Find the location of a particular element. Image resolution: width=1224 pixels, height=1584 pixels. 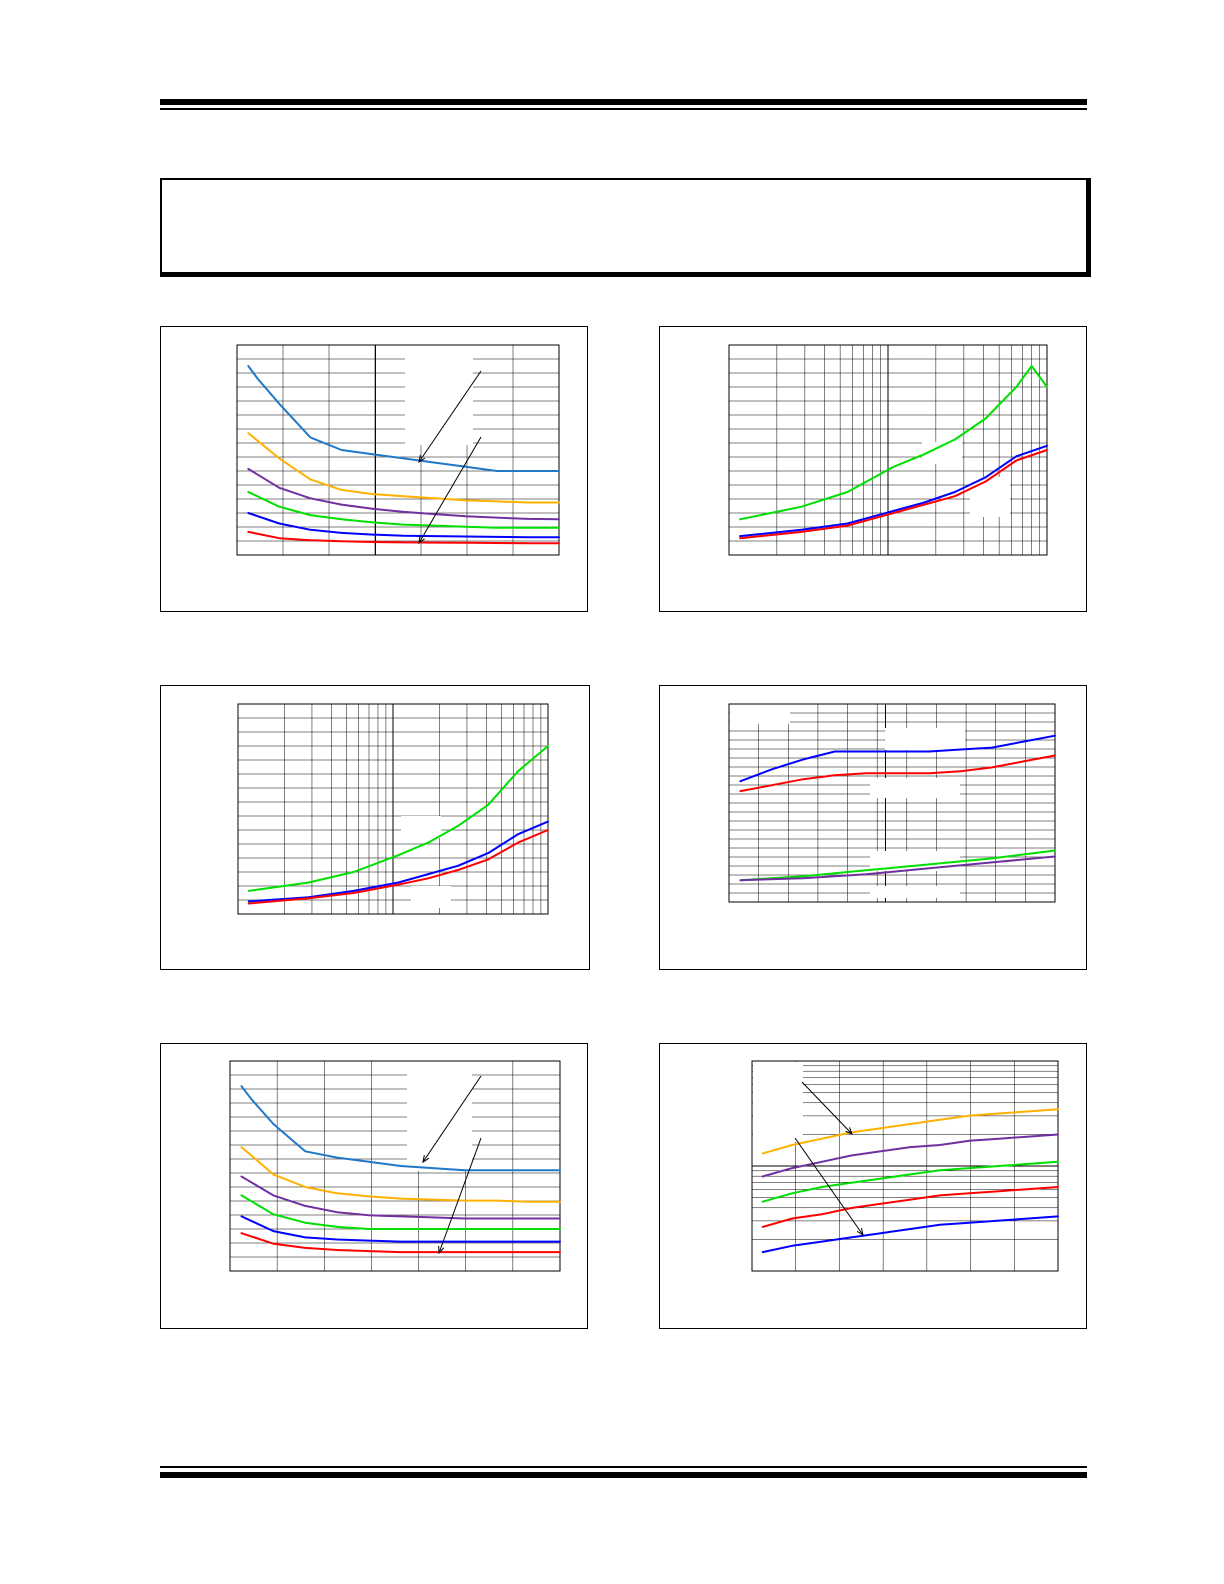

header-rule-thin is located at coordinates (623, 109).